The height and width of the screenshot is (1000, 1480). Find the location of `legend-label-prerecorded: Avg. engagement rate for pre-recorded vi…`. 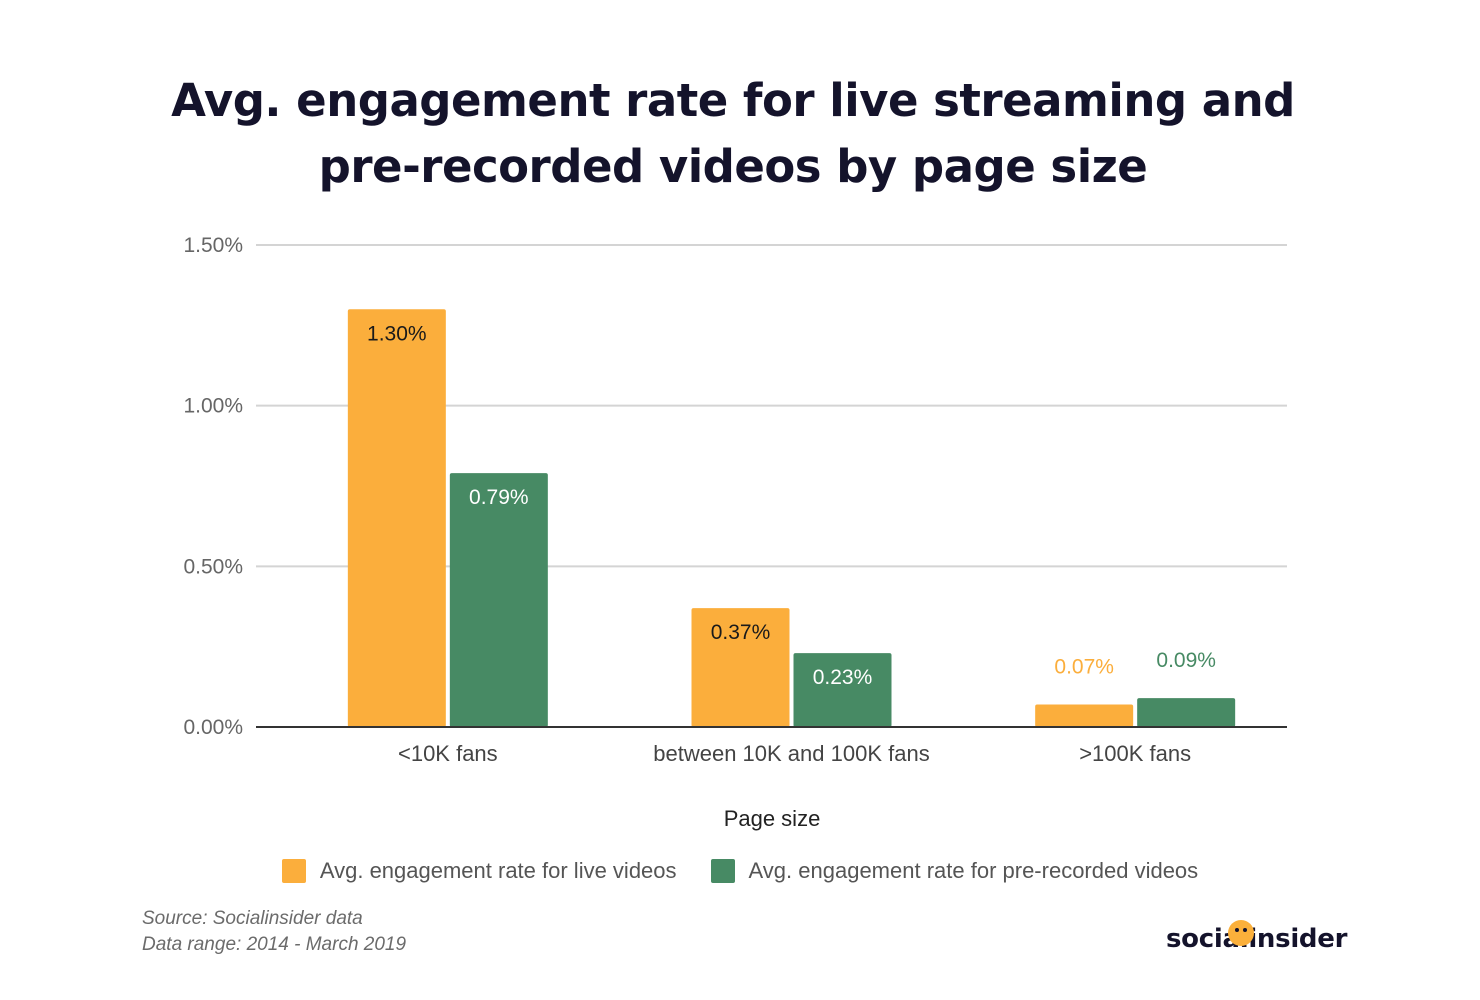

legend-label-prerecorded: Avg. engagement rate for pre-recorded vi… is located at coordinates (973, 870).